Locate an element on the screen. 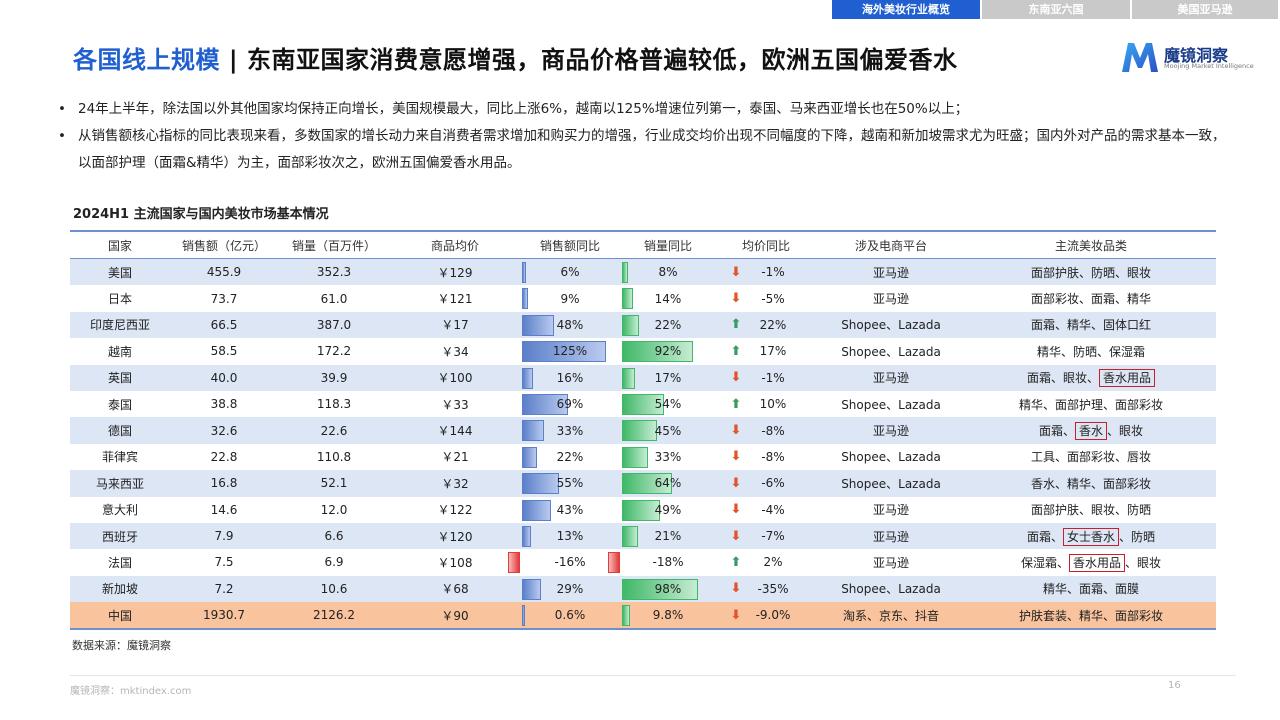 This screenshot has height=720, width=1280. cell-volume-yoy-label: 64% is located at coordinates (668, 483).